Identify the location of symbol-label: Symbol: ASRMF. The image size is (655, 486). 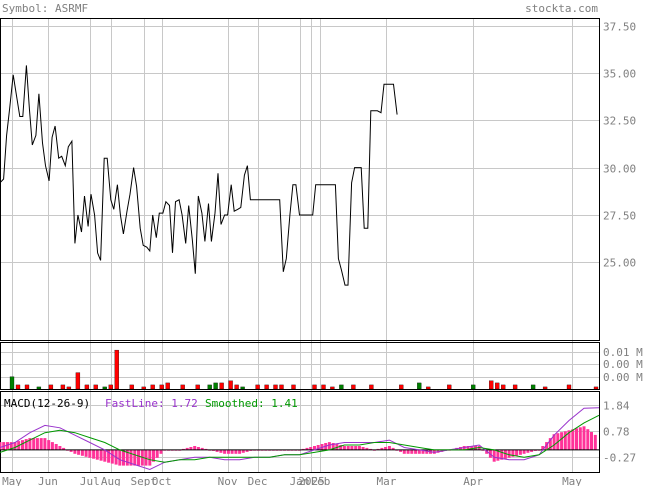
(45, 8).